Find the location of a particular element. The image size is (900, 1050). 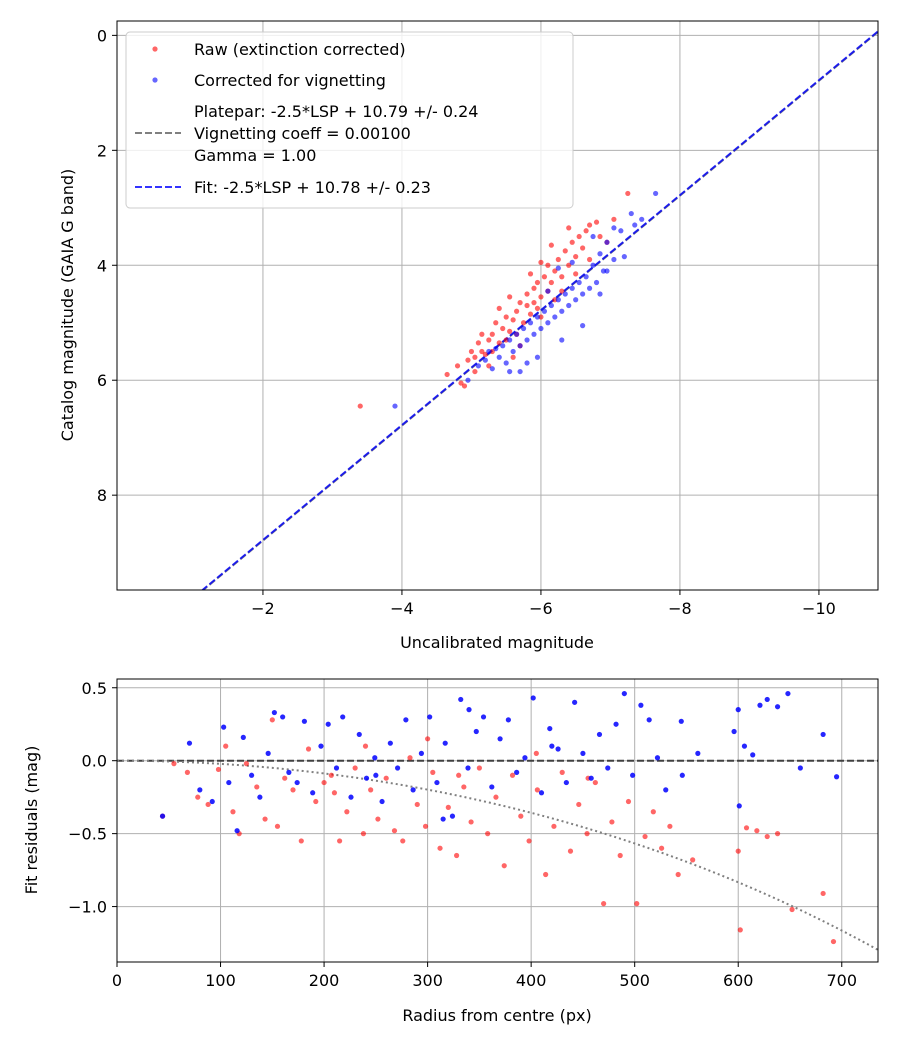

x-tick-label: −6 is located at coordinates (541, 608).